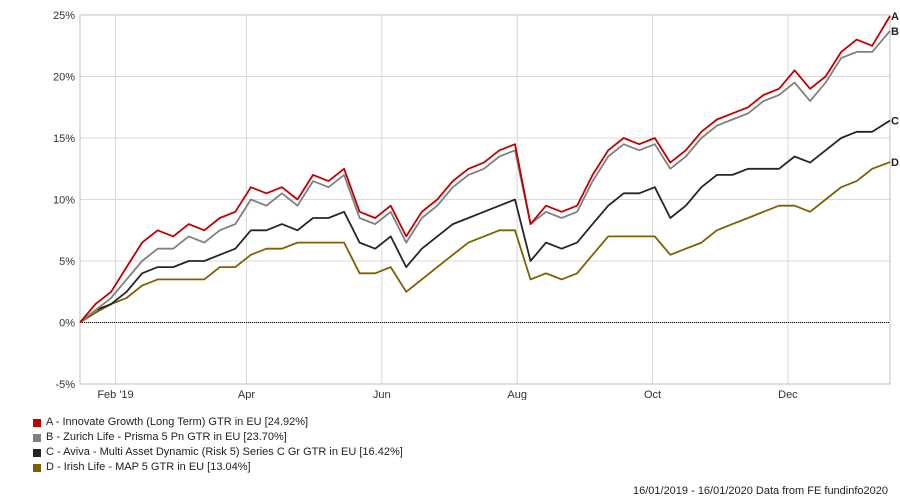 The width and height of the screenshot is (900, 501). I want to click on x-tick-label: Aug, so click(517, 394).